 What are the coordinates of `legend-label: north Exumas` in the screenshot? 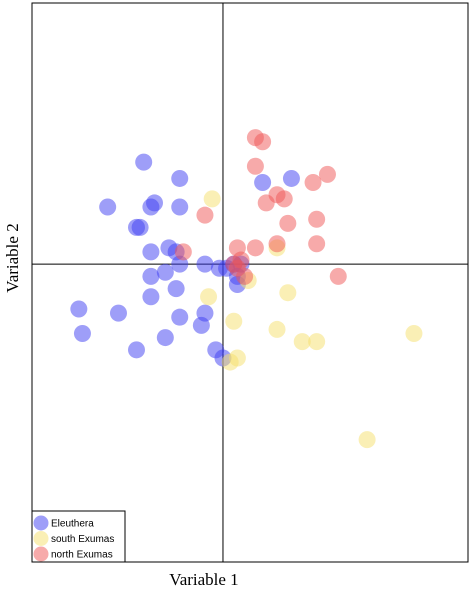 It's located at (82, 555).